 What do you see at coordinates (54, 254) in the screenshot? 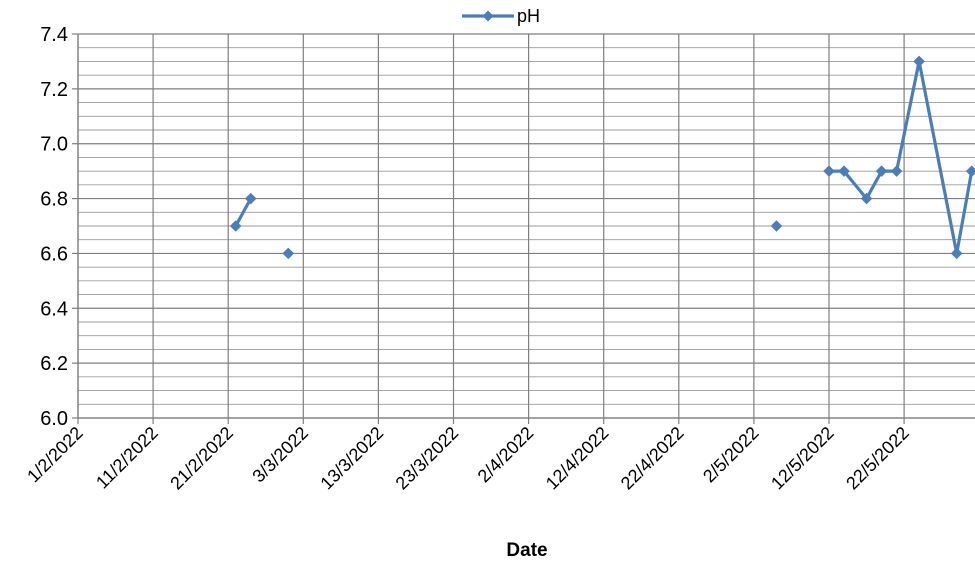
I see `y-tick-label: 6.6` at bounding box center [54, 254].